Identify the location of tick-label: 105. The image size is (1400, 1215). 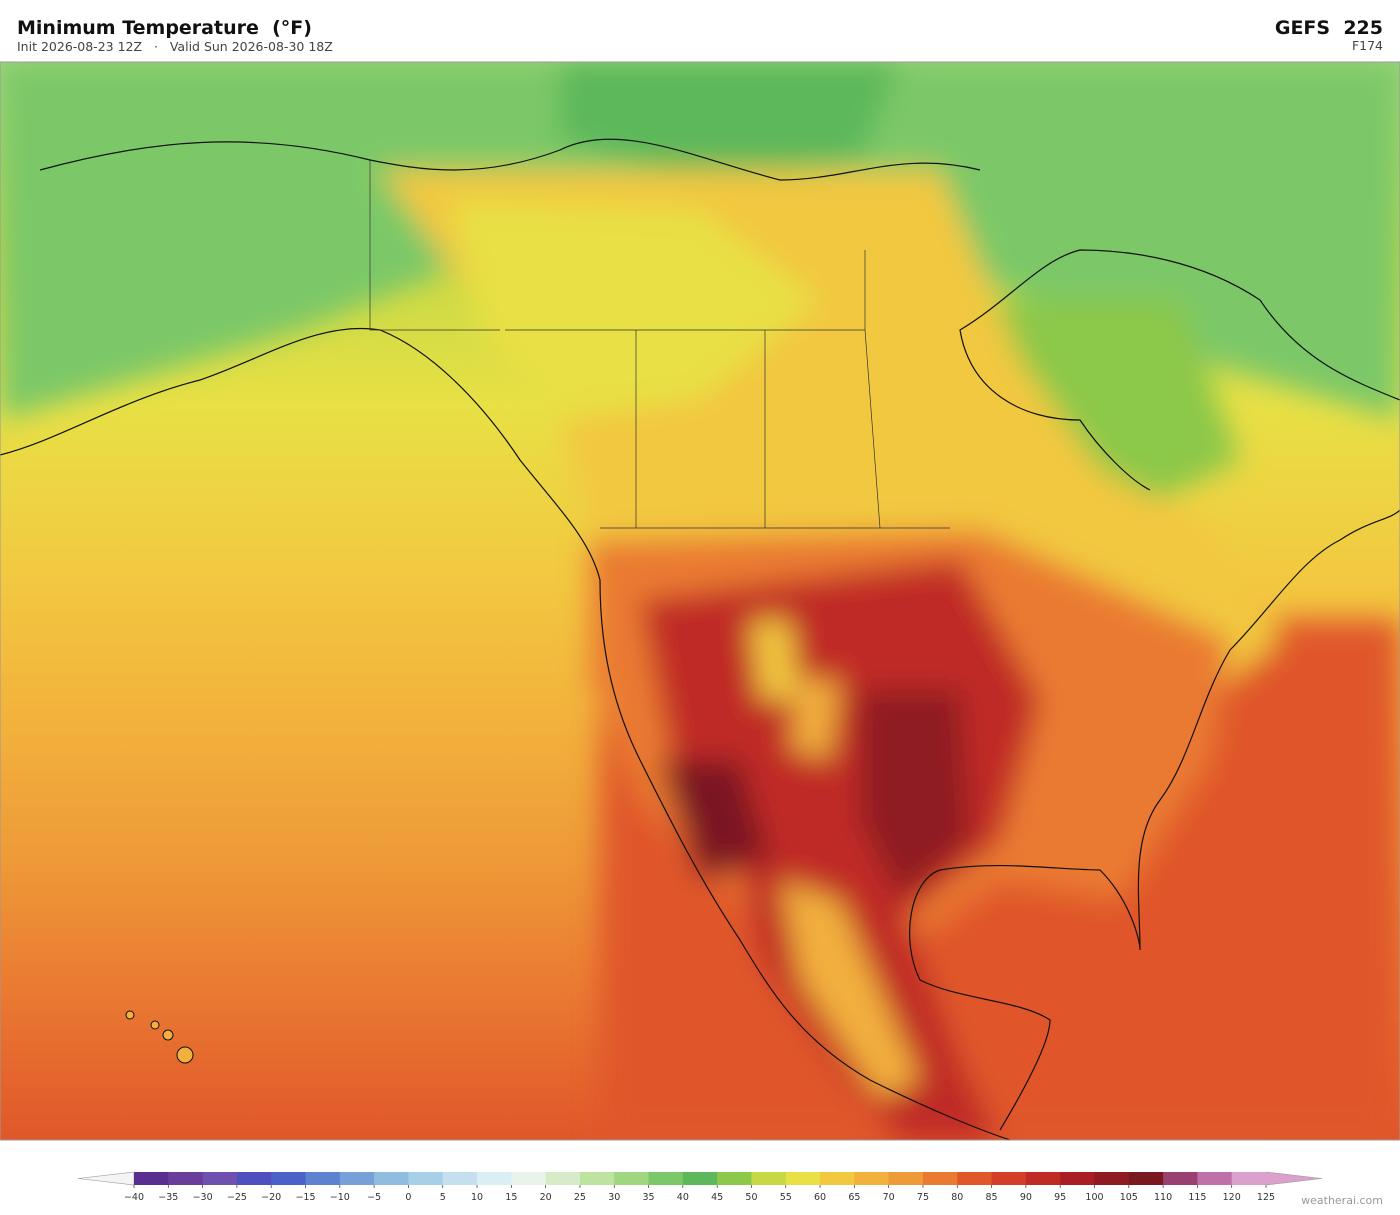
(1129, 1197).